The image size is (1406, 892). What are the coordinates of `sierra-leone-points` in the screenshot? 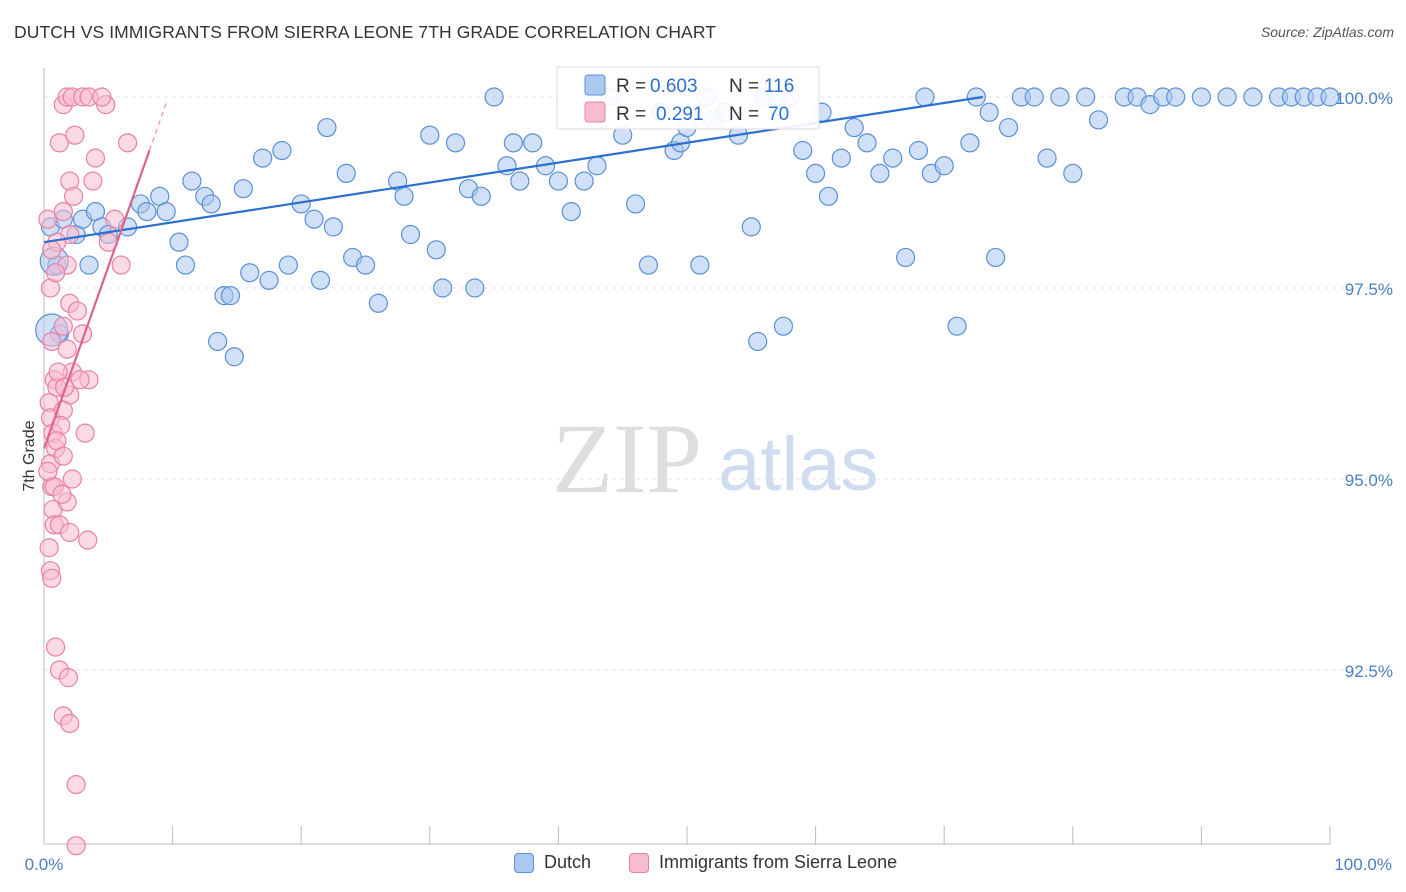 It's located at (88, 471).